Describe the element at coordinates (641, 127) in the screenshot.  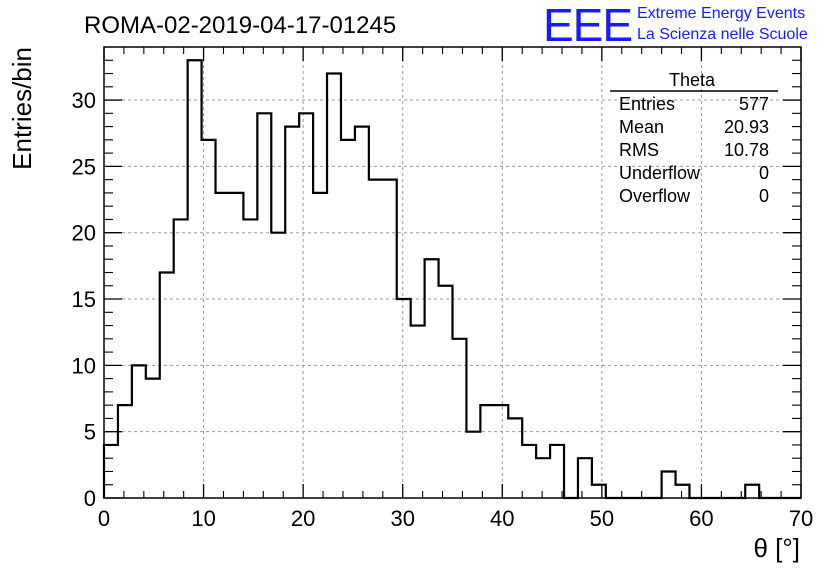
I see `stats-label: Mean` at that location.